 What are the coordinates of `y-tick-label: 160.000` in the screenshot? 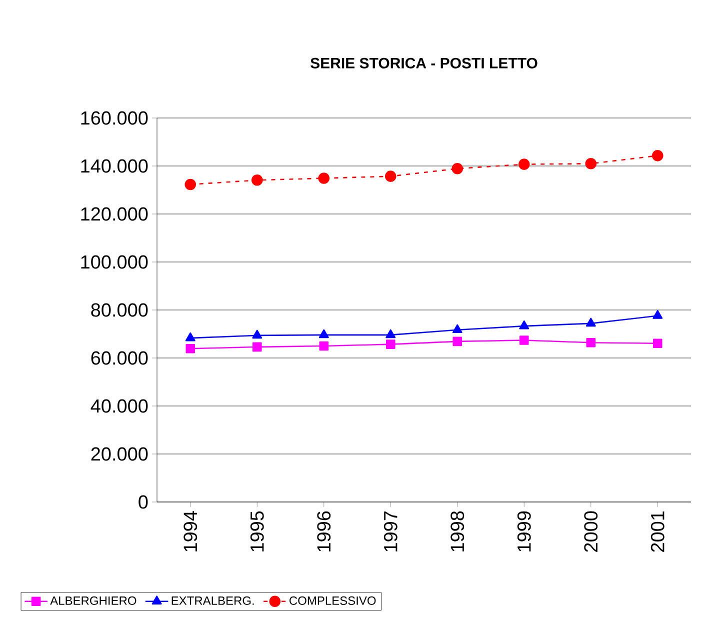 It's located at (114, 118).